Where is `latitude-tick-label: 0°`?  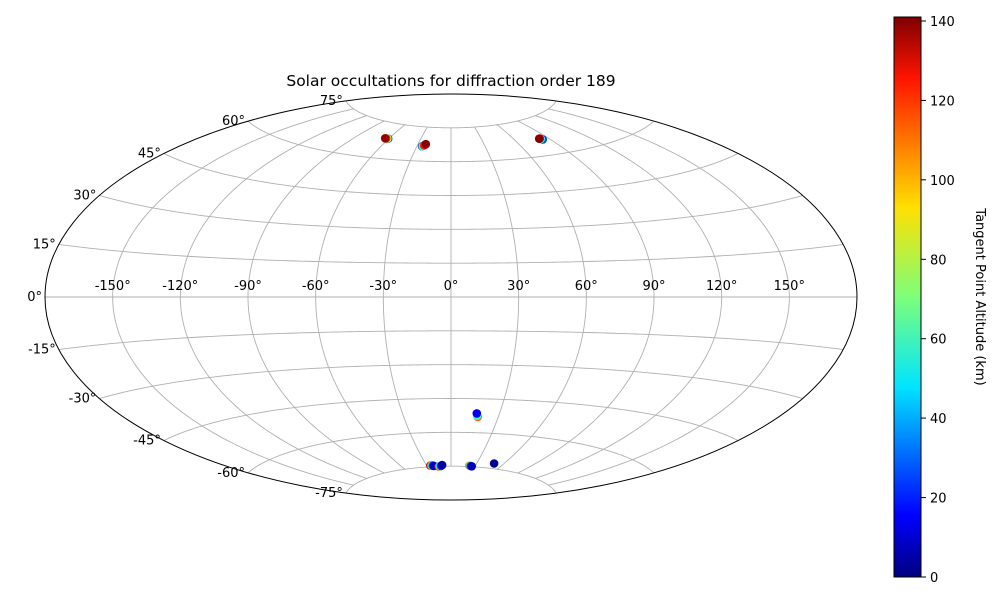 latitude-tick-label: 0° is located at coordinates (34, 297).